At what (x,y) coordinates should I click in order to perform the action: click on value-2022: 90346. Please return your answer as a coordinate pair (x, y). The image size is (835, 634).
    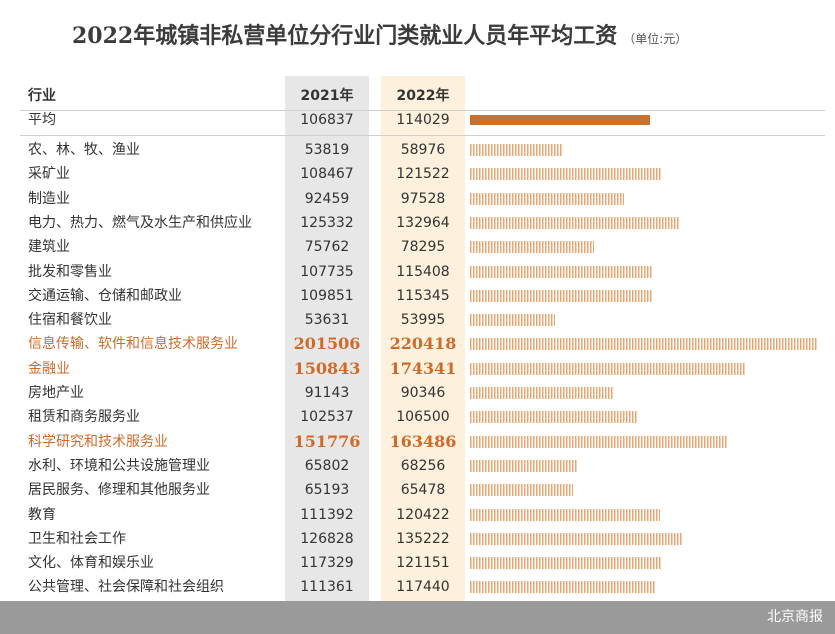
    Looking at the image, I should click on (423, 393).